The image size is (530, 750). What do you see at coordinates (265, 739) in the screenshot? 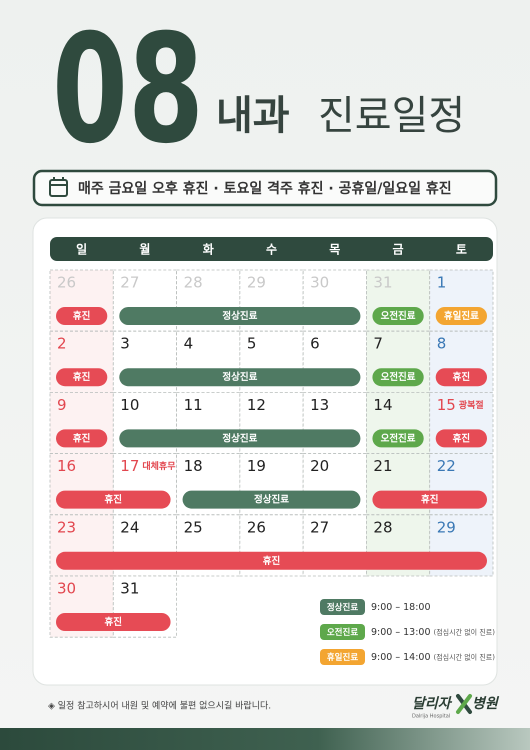
I see `bottom-strip` at bounding box center [265, 739].